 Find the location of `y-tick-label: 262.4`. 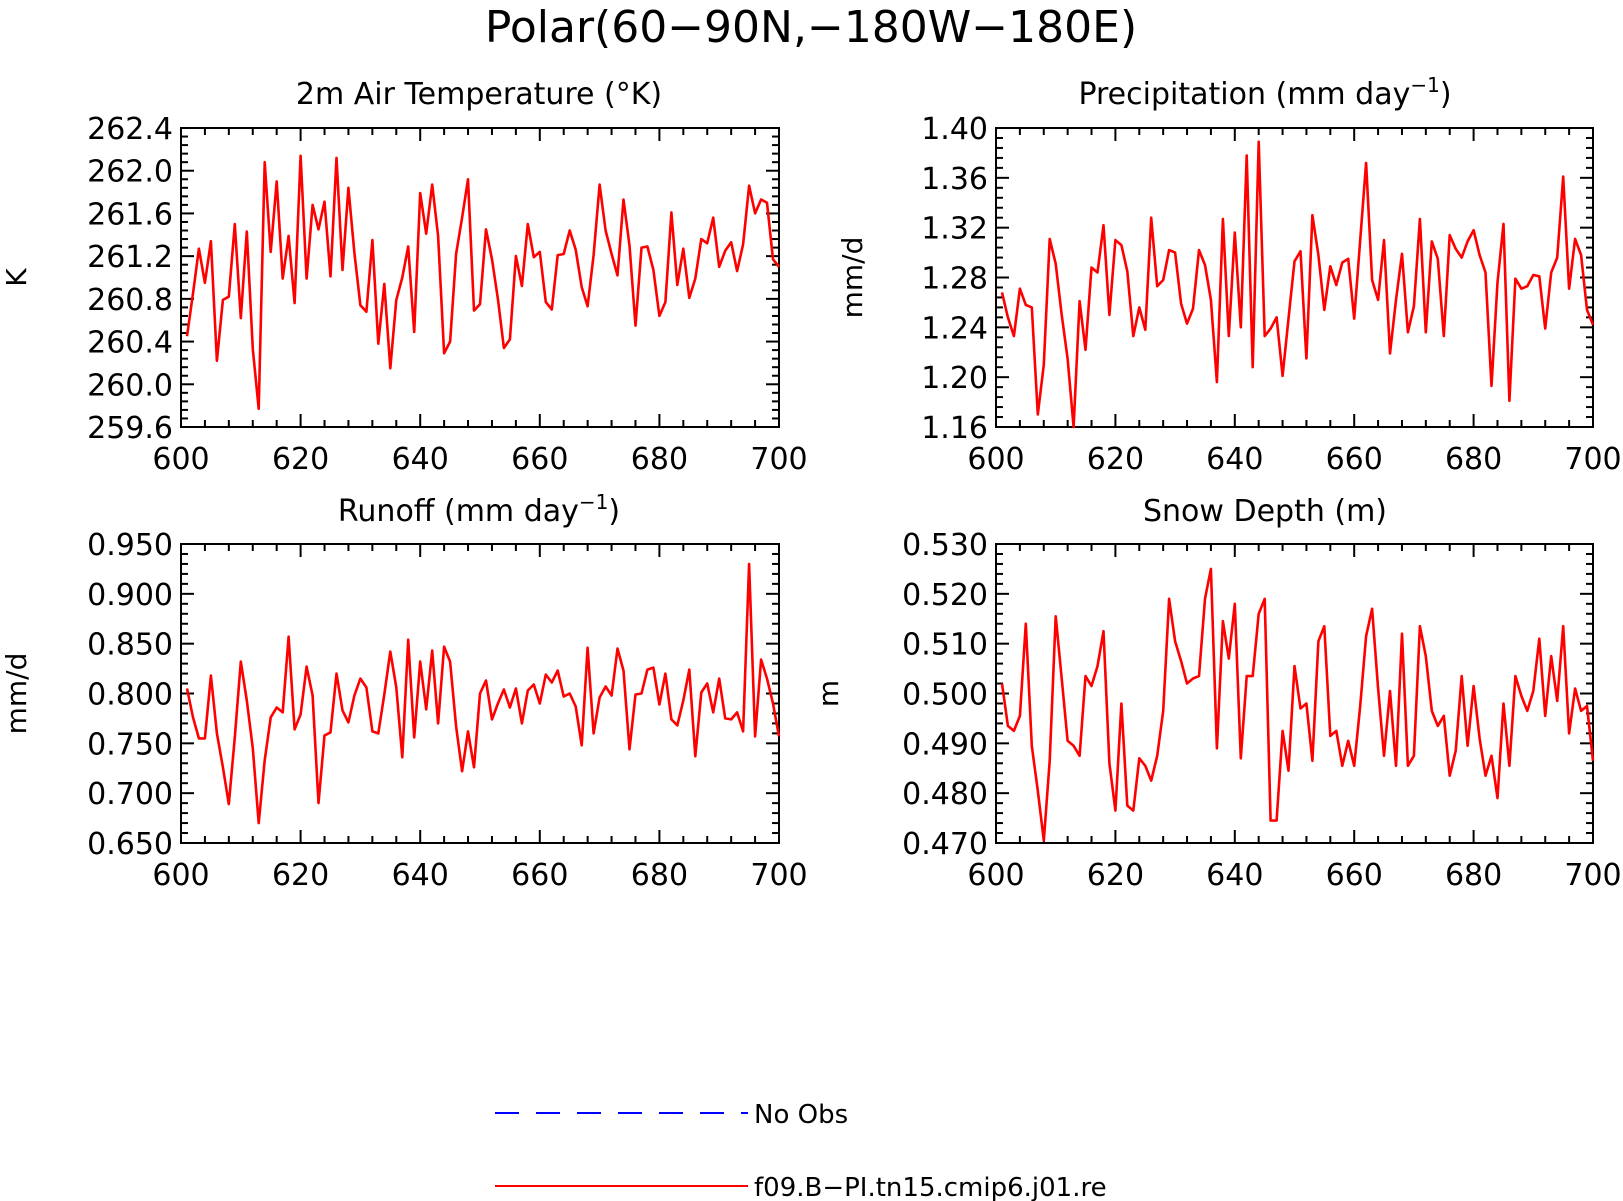

y-tick-label: 262.4 is located at coordinates (130, 129).